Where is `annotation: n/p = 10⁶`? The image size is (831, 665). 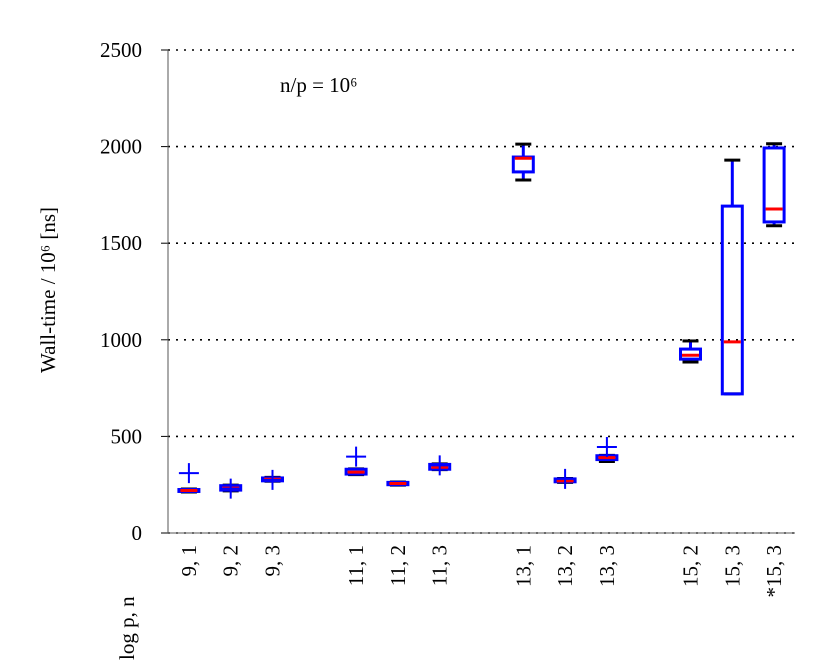
annotation: n/p = 10⁶ is located at coordinates (319, 85).